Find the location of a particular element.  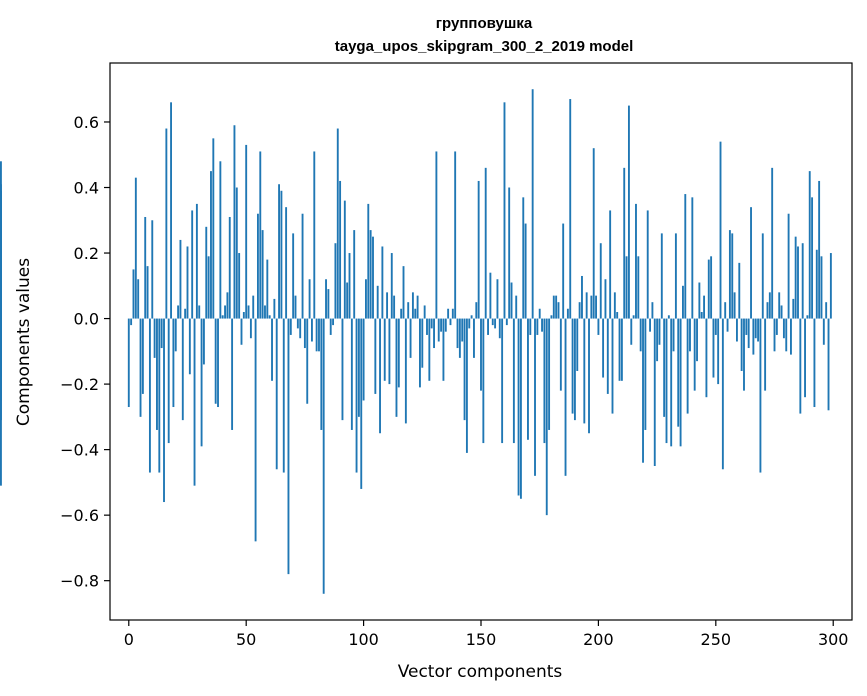

x-tick-label: 250 is located at coordinates (716, 639).